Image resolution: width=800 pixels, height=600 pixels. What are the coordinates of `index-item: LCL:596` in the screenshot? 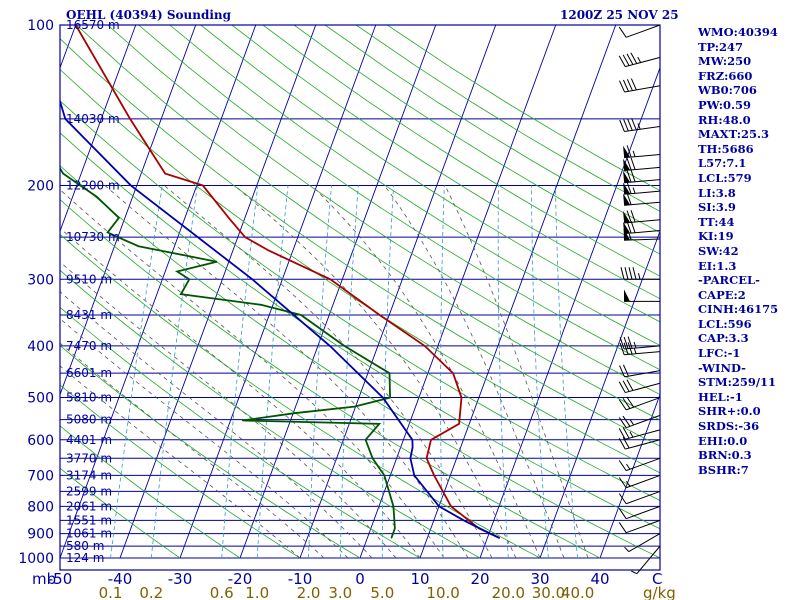 It's located at (725, 323).